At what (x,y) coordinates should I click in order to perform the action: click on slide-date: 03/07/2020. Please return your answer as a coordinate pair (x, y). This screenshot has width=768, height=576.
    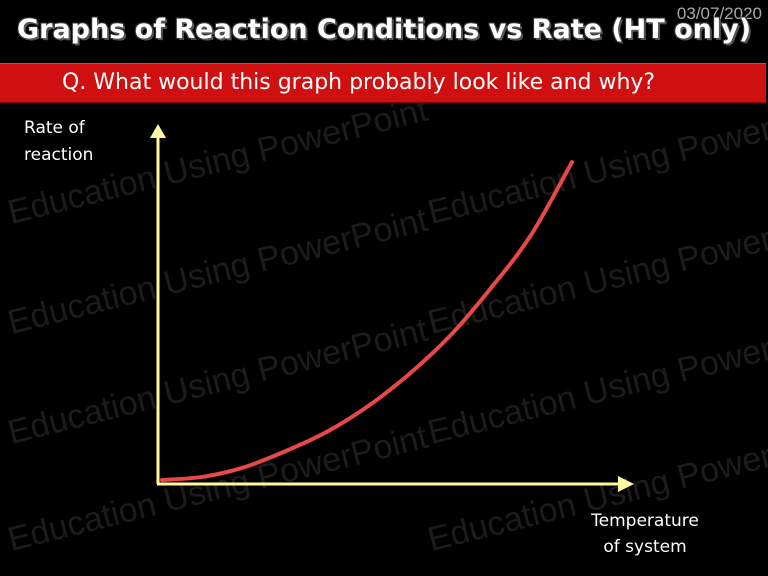
    Looking at the image, I should click on (719, 13).